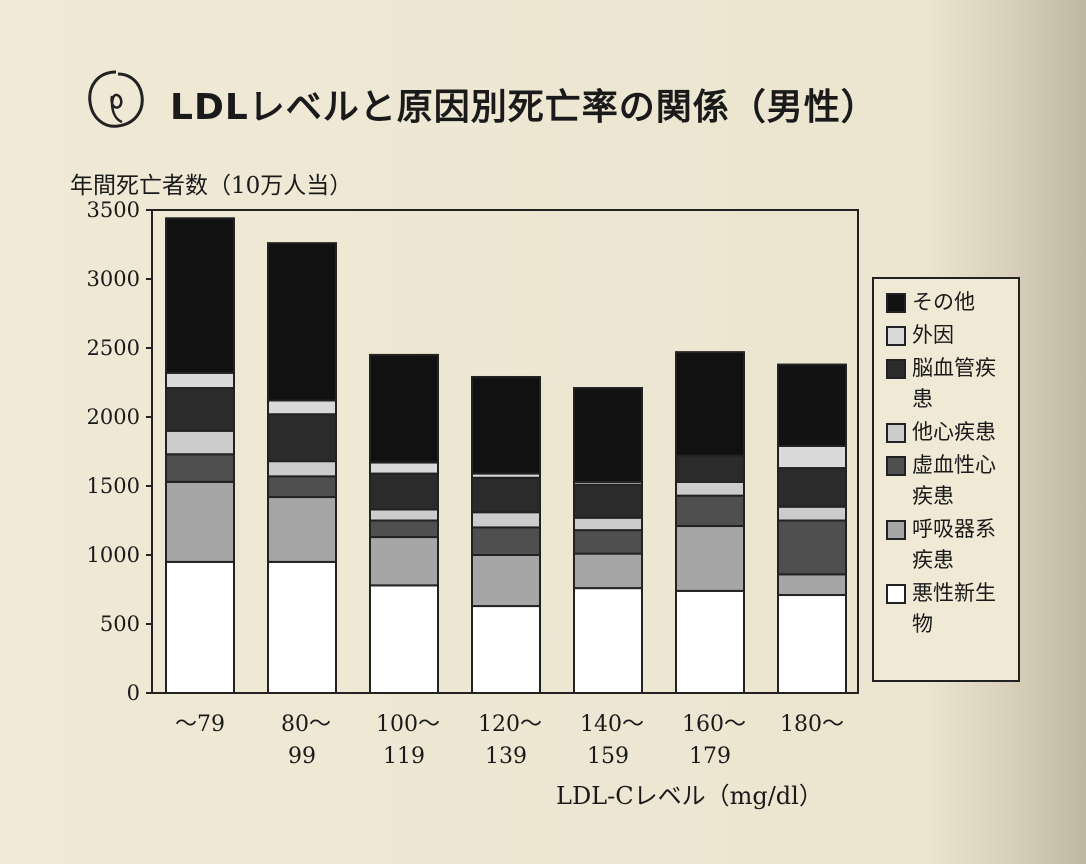 This screenshot has width=1086, height=864. I want to click on legend-item: 悪性新生物, so click(952, 609).